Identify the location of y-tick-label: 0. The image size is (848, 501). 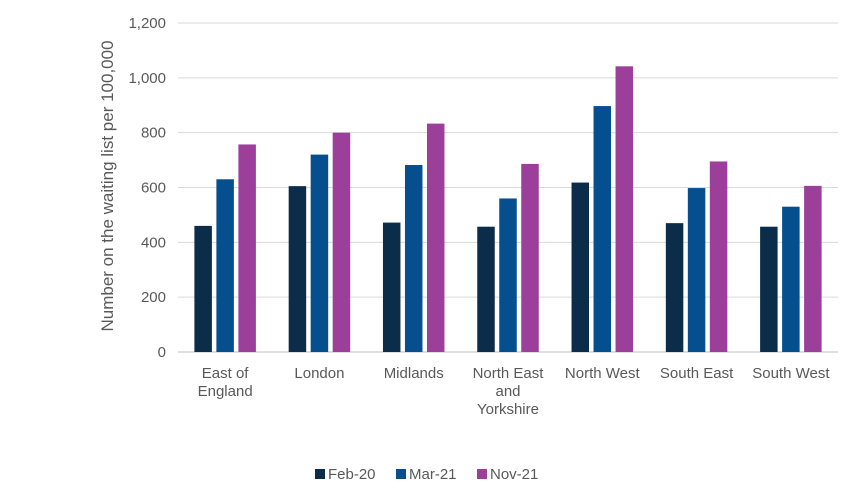
(162, 352).